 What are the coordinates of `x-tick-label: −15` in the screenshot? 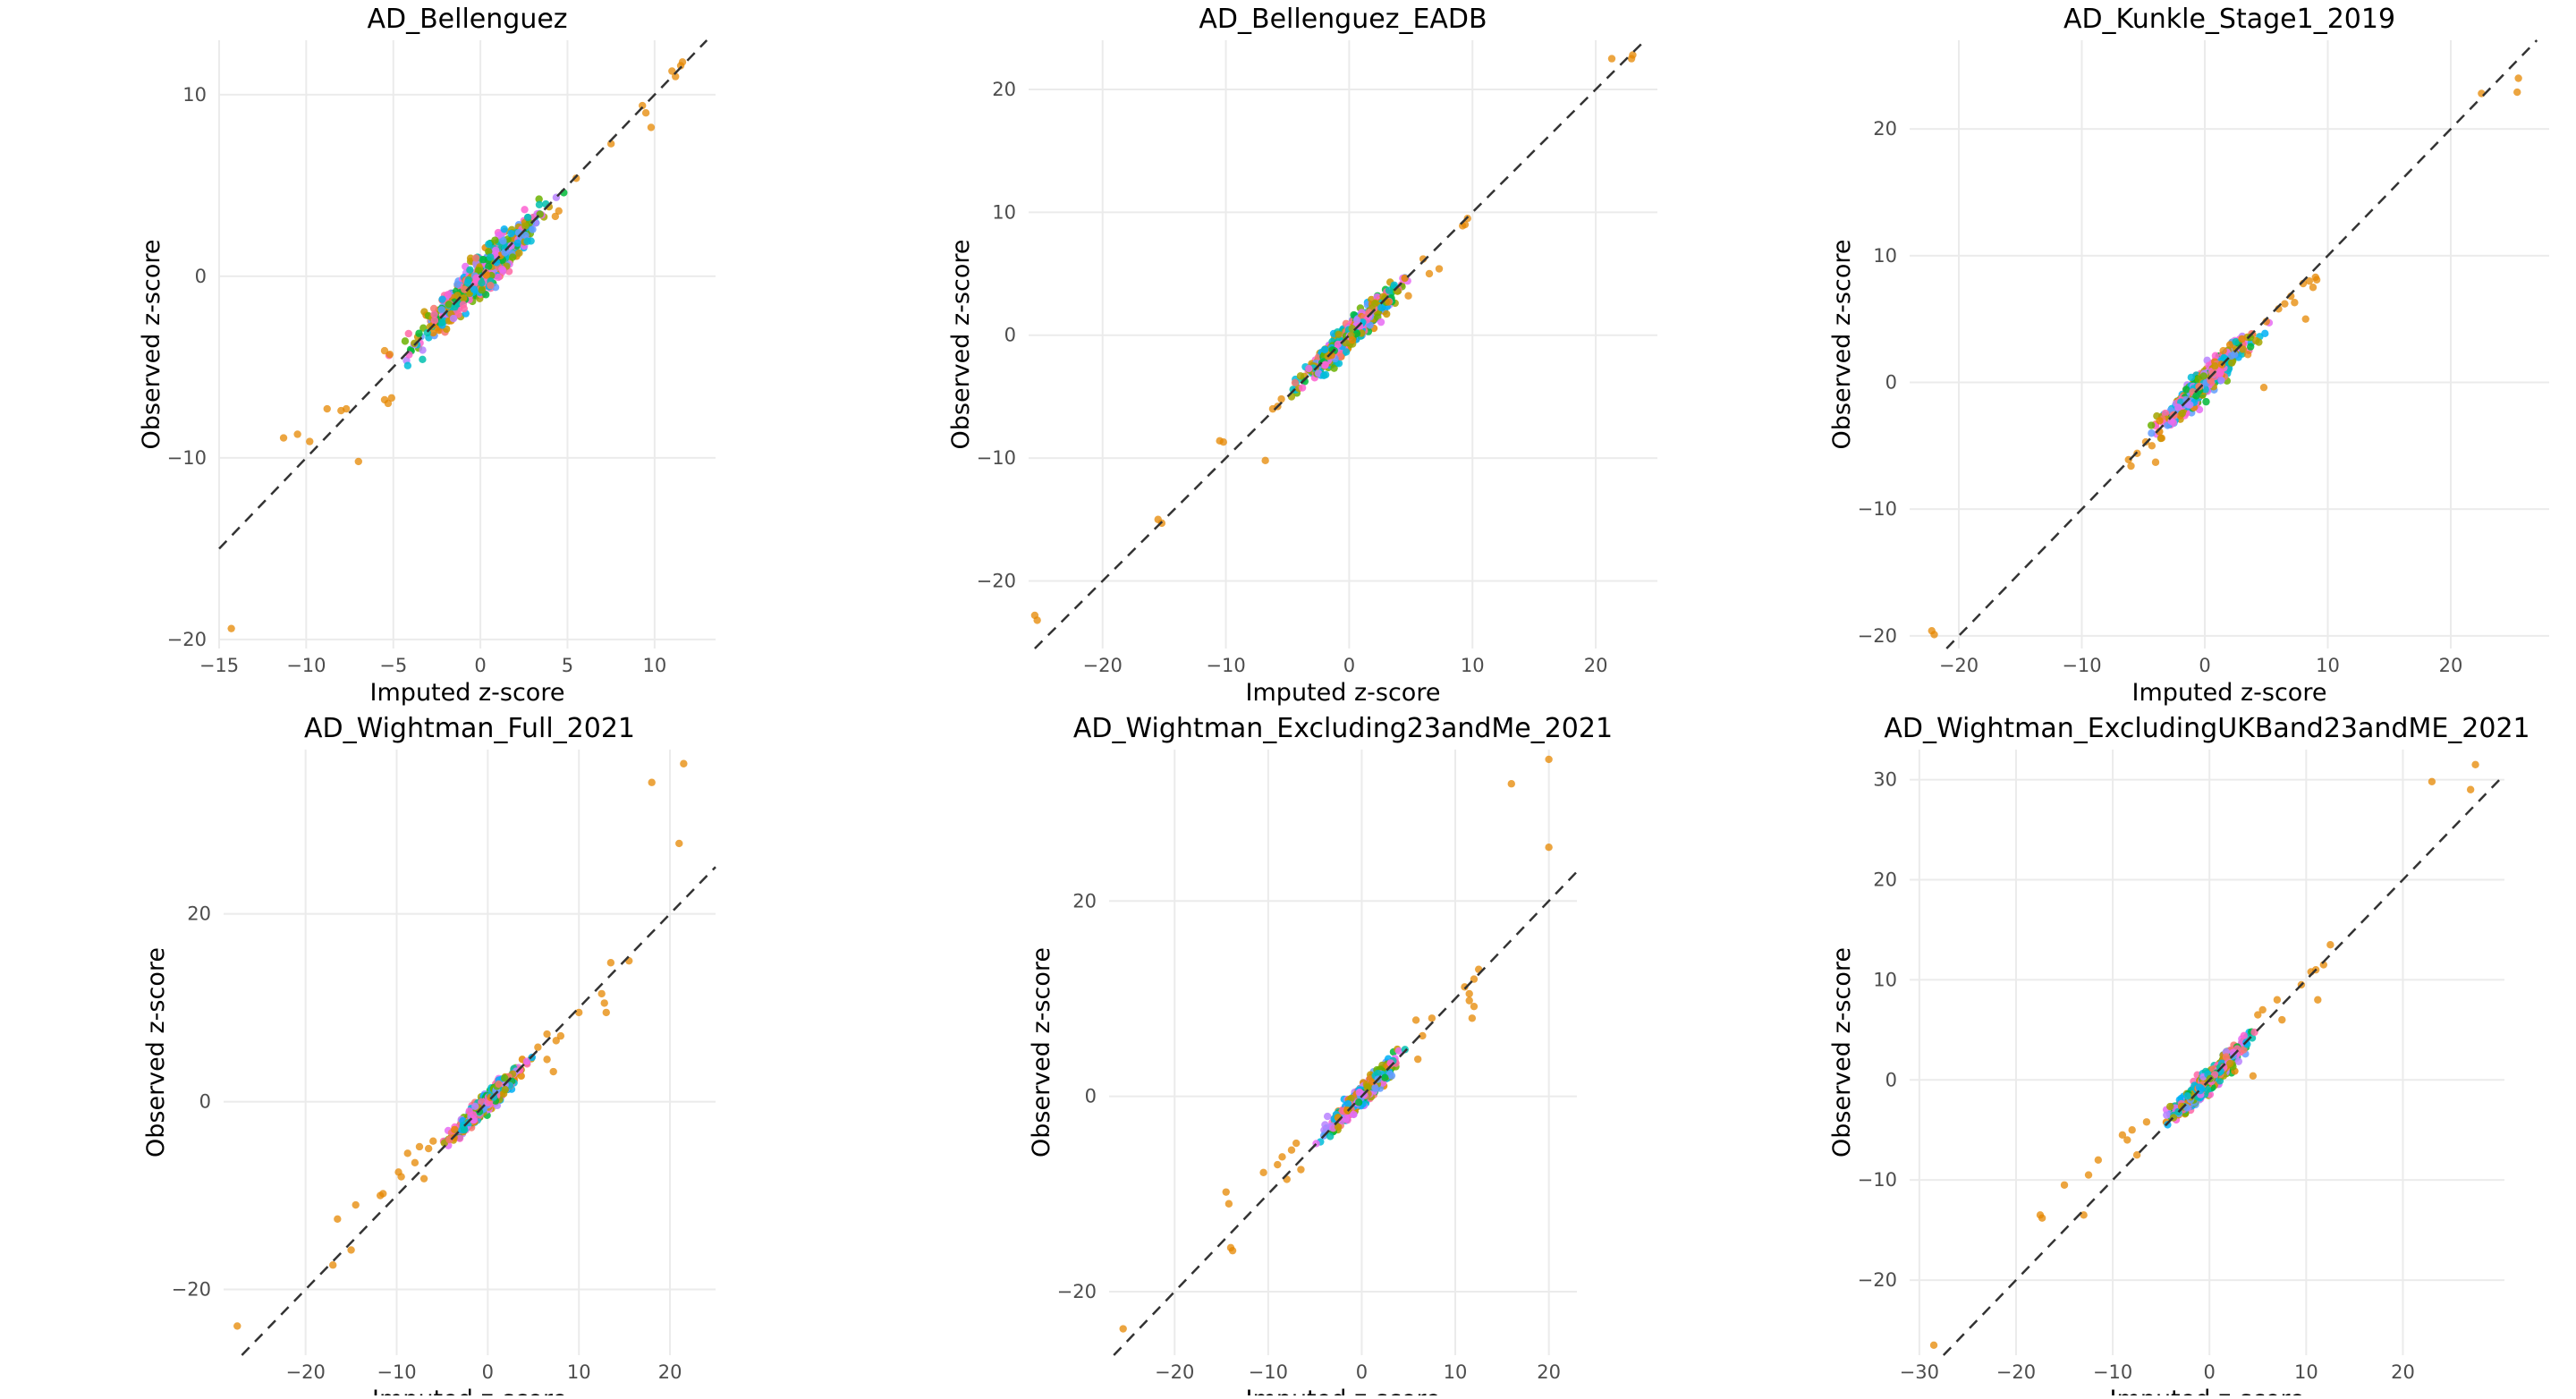 It's located at (219, 665).